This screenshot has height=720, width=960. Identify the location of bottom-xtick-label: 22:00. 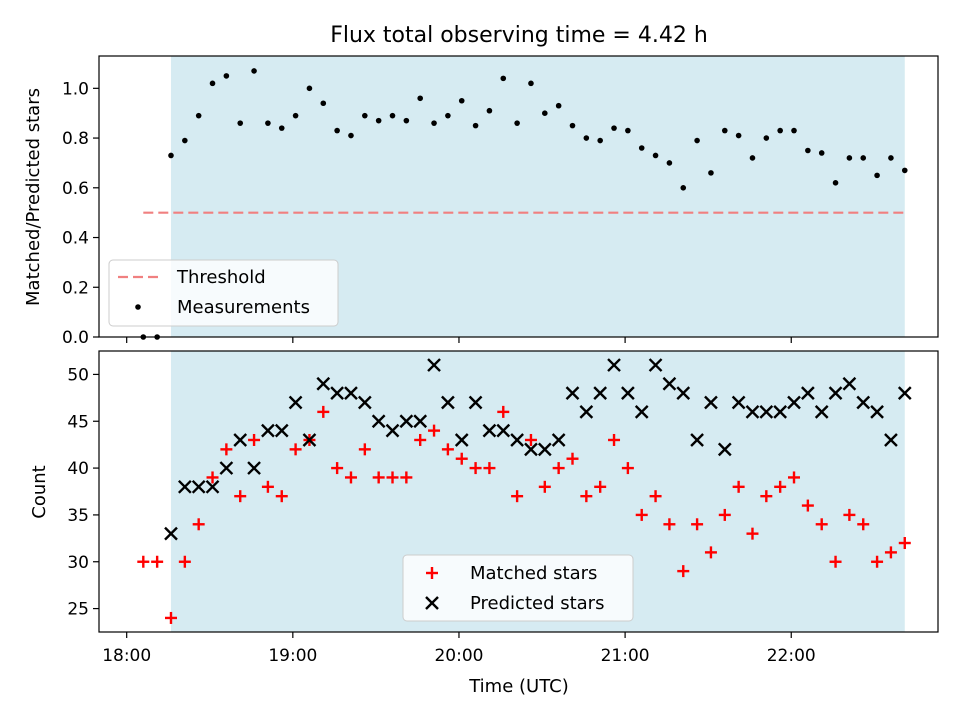
(791, 656).